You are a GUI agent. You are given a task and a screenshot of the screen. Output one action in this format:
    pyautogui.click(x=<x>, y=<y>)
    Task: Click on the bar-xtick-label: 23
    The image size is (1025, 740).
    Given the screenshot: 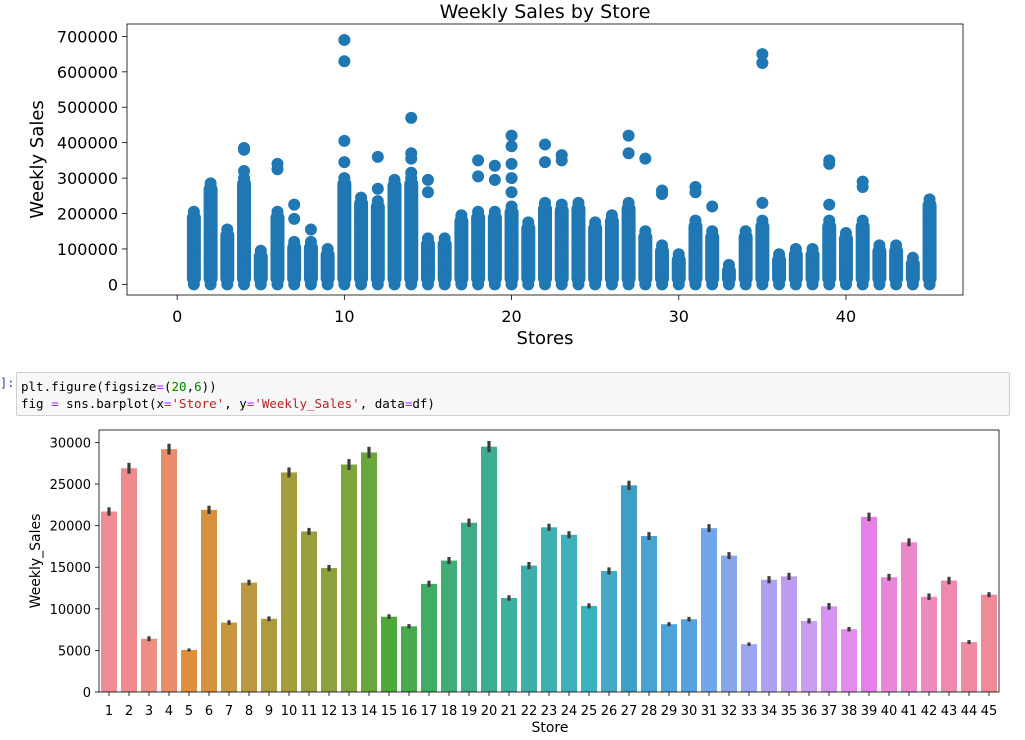 What is the action you would take?
    pyautogui.click(x=549, y=711)
    